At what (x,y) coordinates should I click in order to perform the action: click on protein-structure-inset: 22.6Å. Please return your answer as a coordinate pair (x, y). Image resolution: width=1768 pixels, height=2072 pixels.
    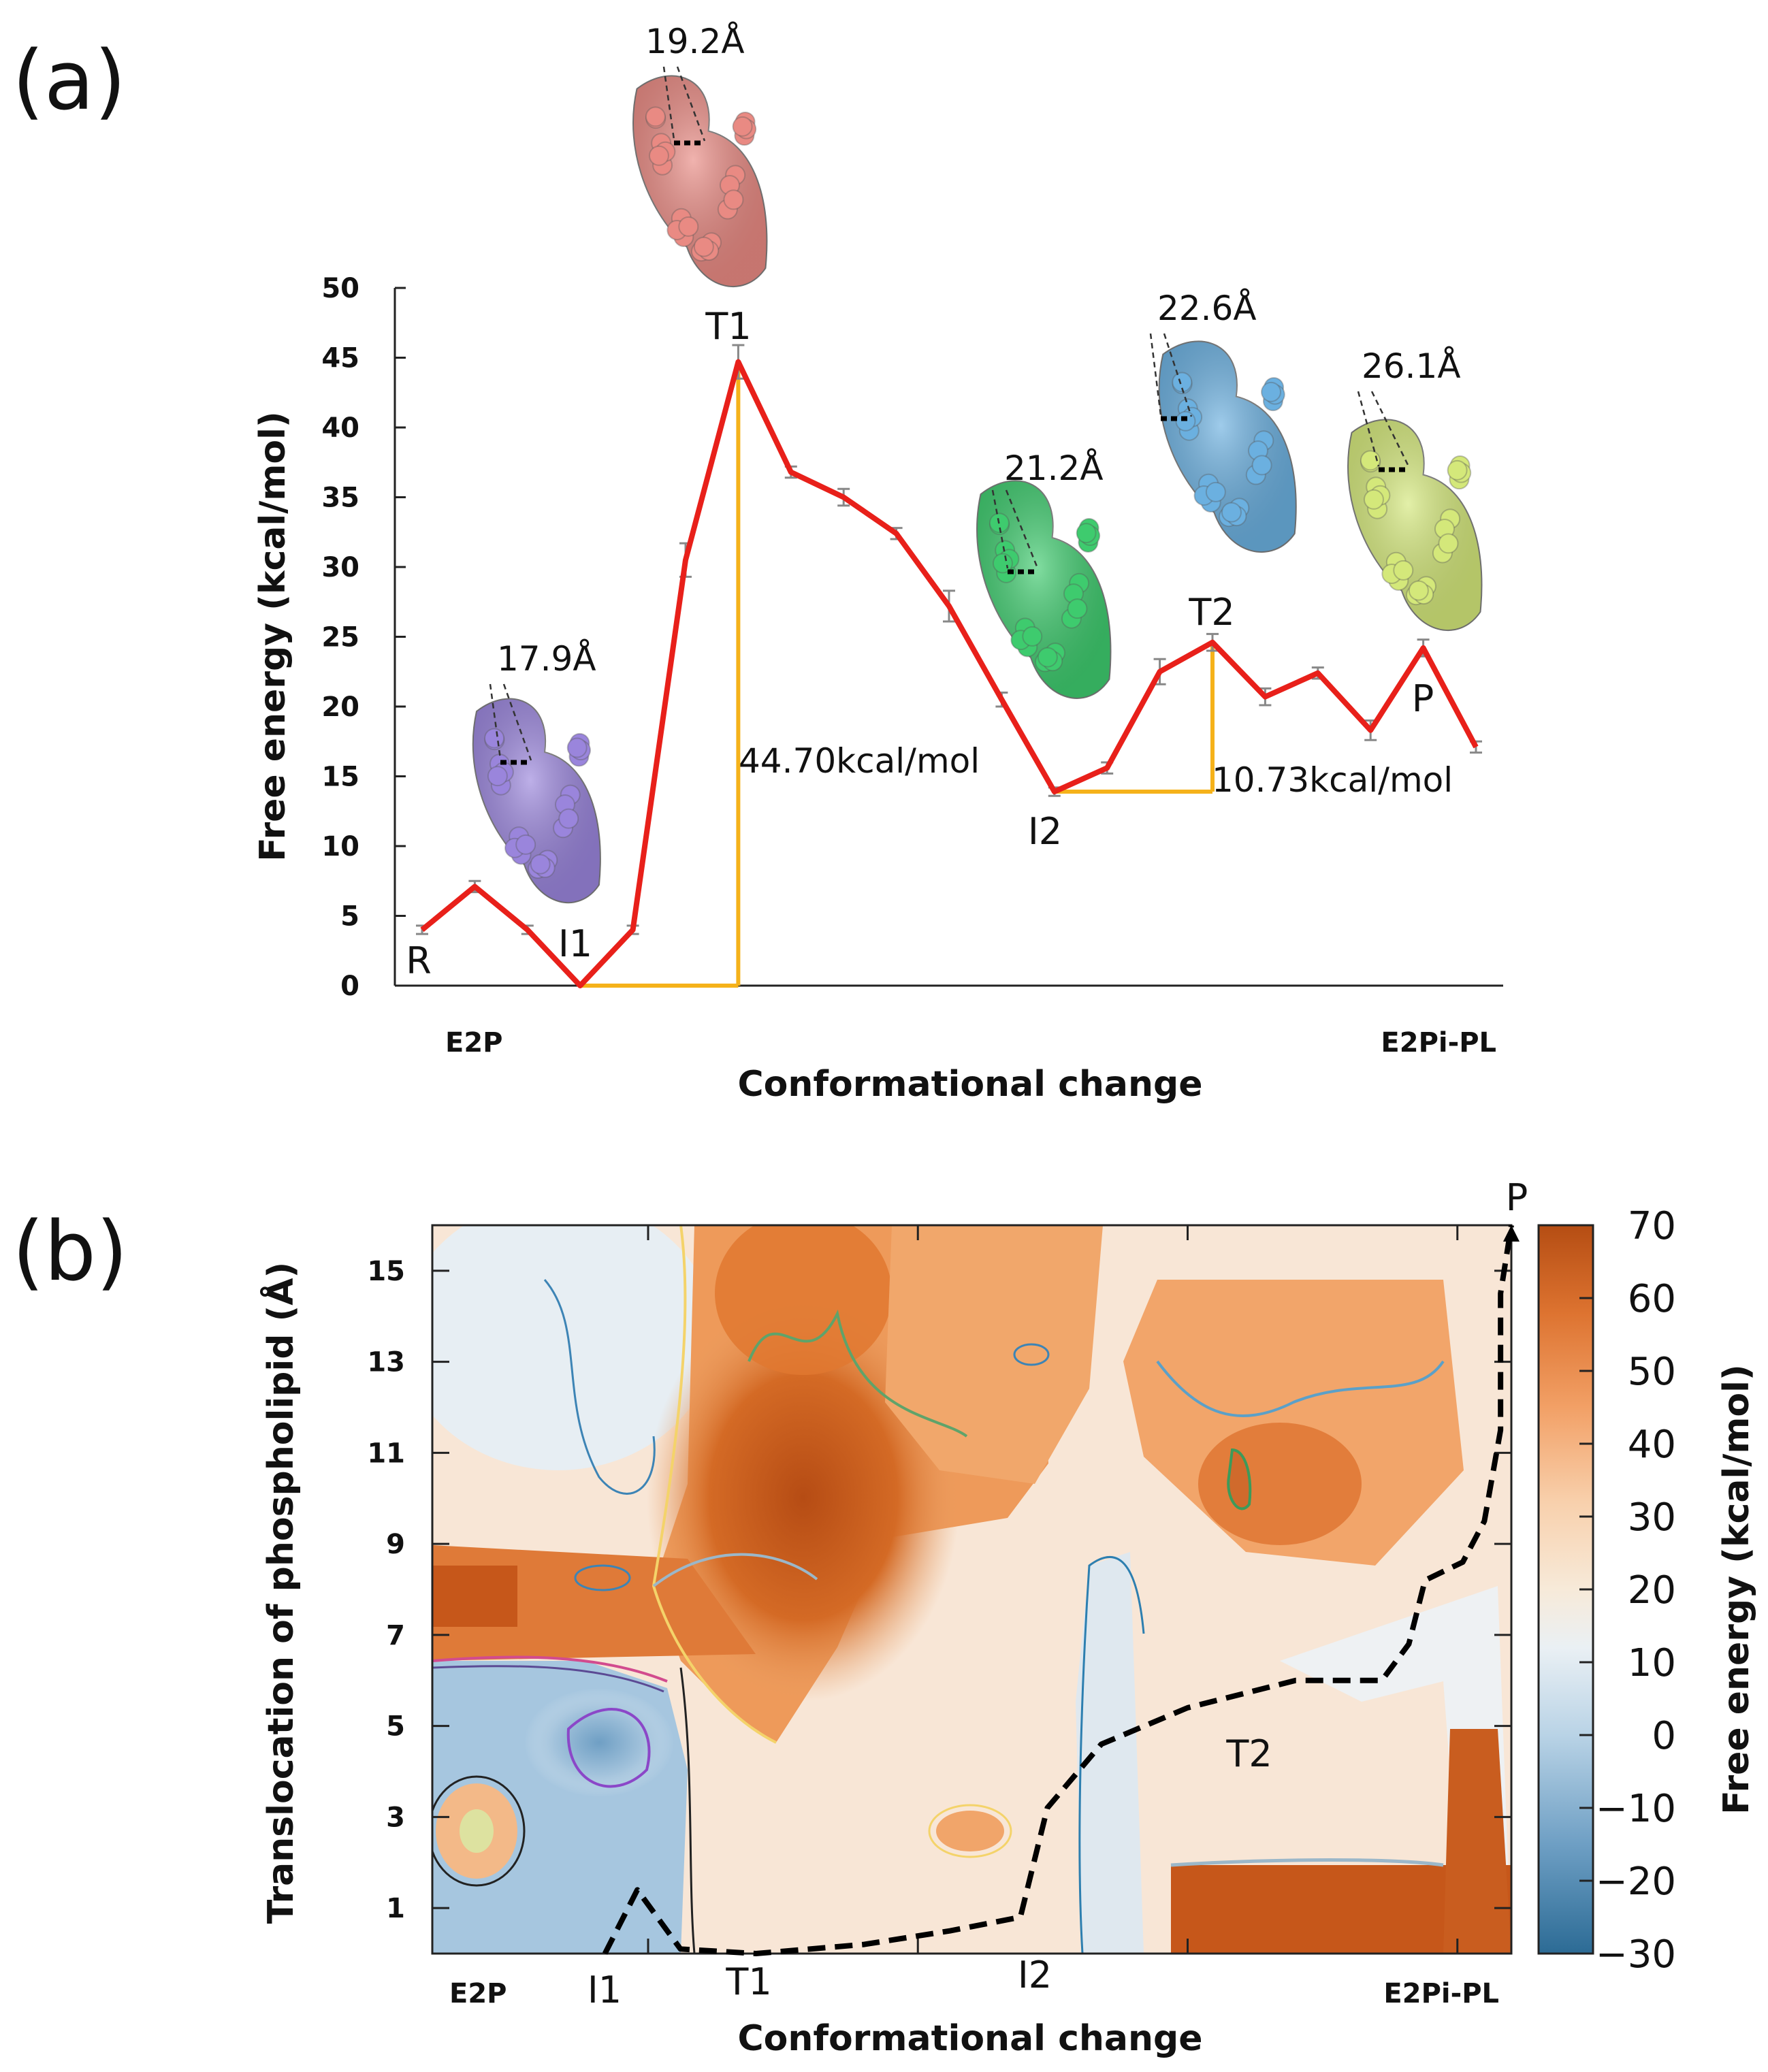
    Looking at the image, I should click on (1223, 421).